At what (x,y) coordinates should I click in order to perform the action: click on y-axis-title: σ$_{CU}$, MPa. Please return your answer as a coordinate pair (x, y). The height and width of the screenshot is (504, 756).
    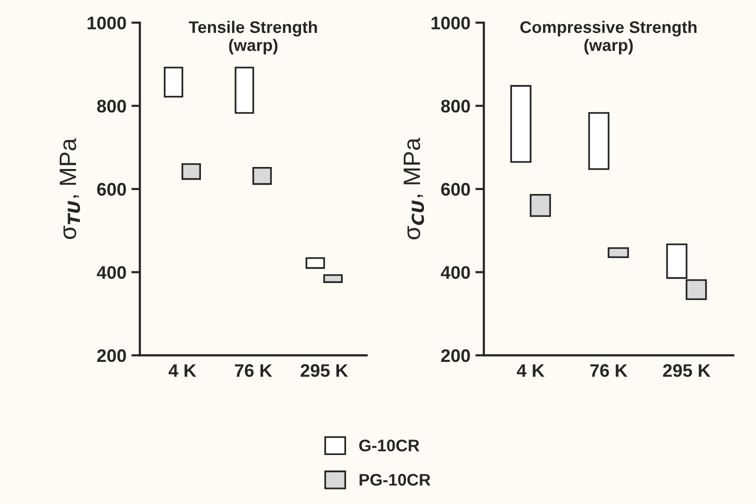
    Looking at the image, I should click on (414, 189).